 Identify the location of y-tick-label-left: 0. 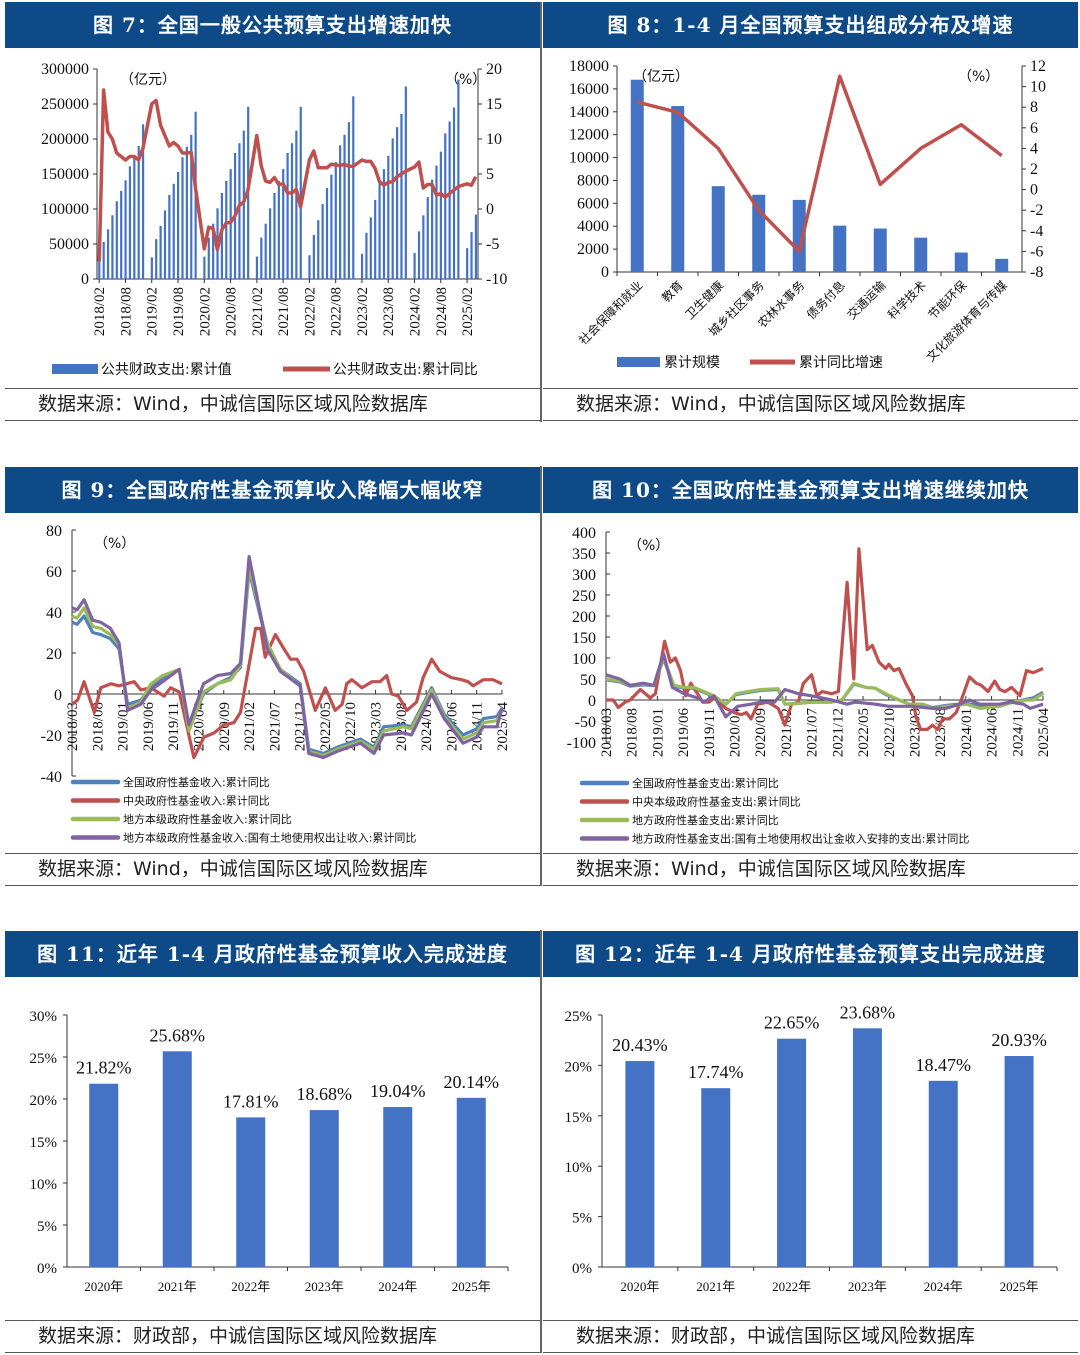
(85, 279).